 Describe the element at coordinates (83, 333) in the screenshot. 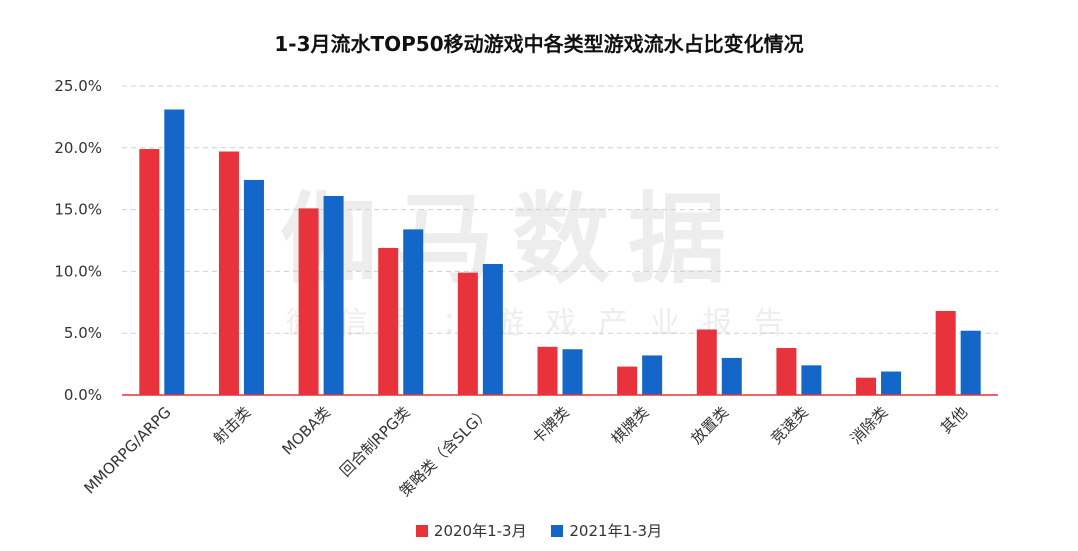

I see `y-tick-label: 5.0%` at that location.